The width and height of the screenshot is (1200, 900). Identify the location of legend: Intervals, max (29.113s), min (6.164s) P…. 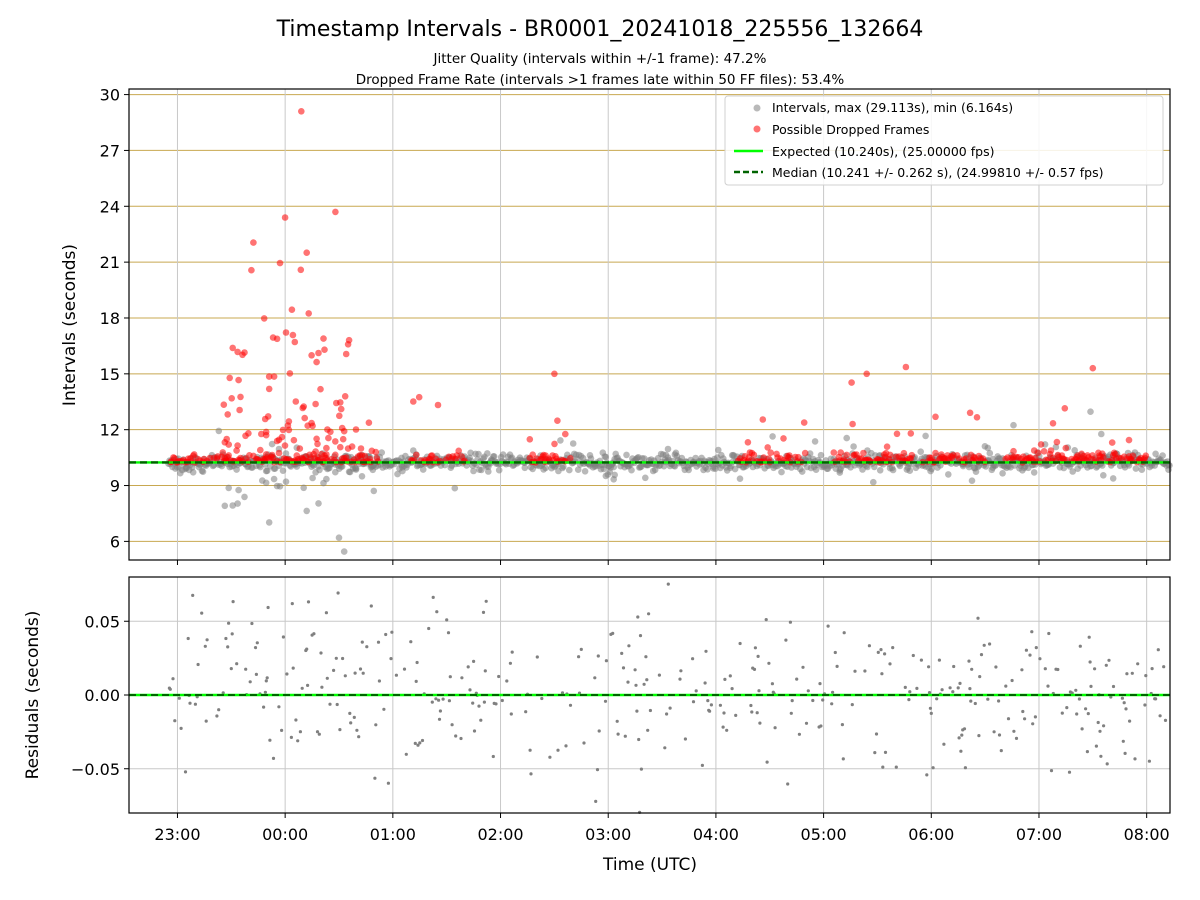
(944, 140).